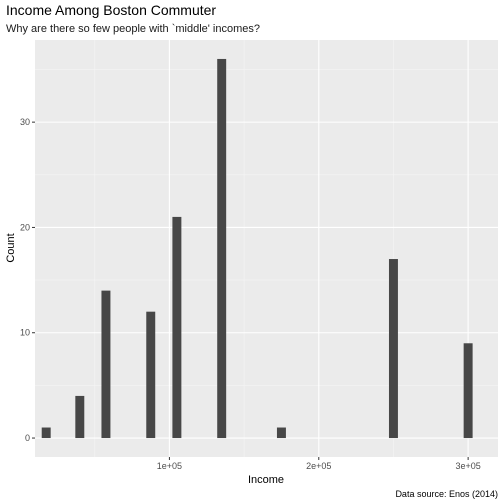  Describe the element at coordinates (111, 10) in the screenshot. I see `chart-title: Income Among Boston Commuter` at that location.